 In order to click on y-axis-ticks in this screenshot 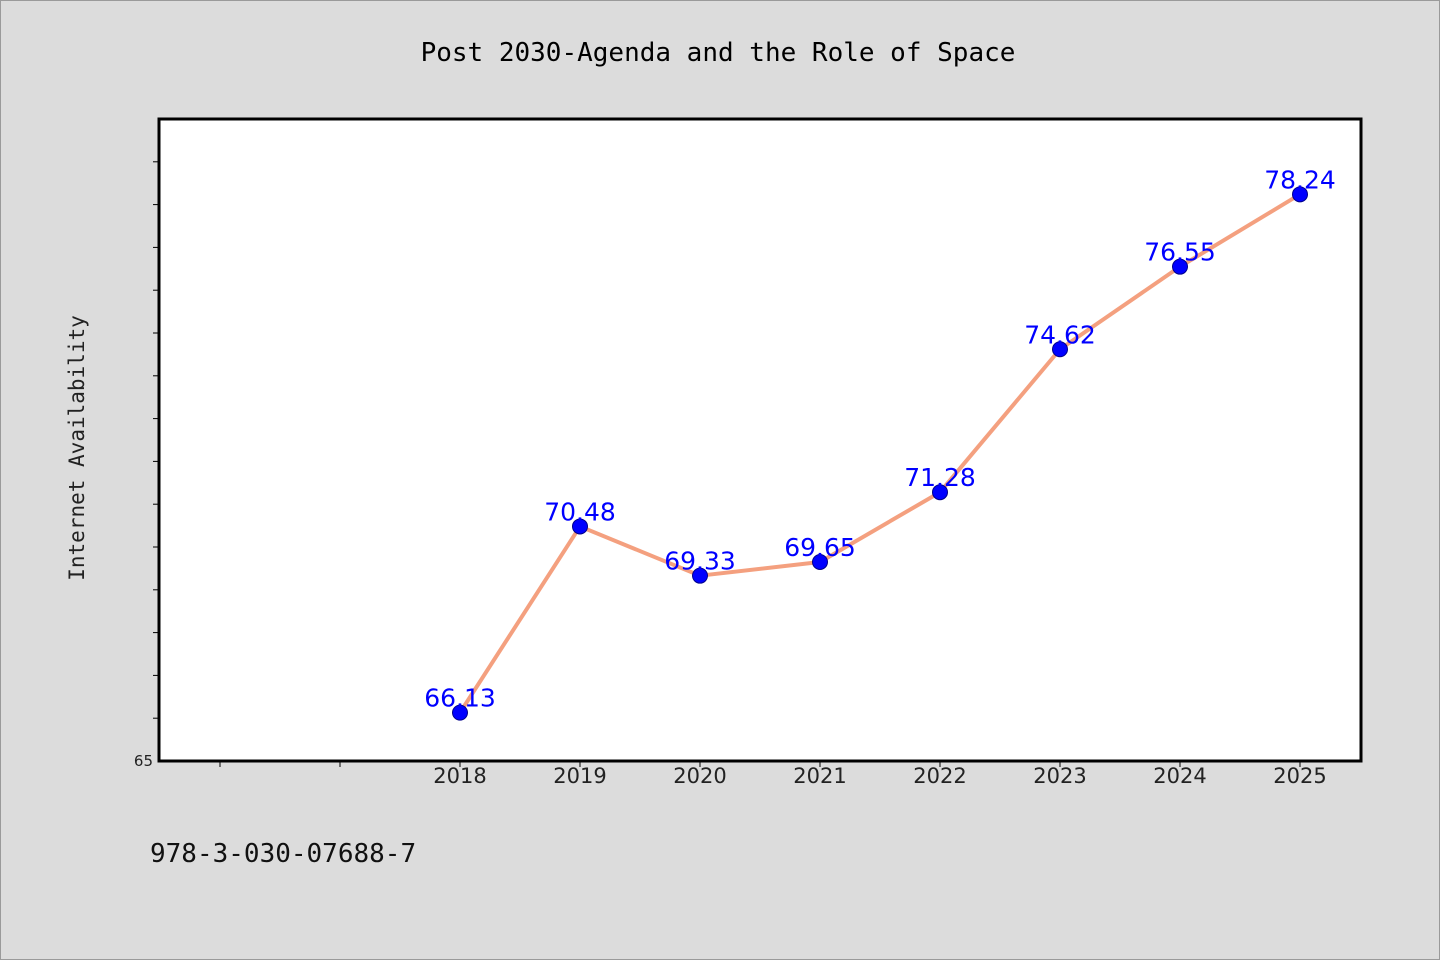, I will do `click(156, 440)`.